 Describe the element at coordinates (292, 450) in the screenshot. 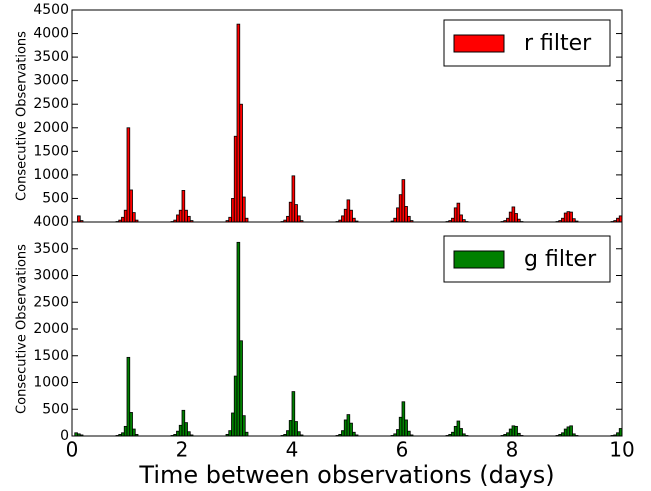

I see `x-tick-label: 4` at that location.